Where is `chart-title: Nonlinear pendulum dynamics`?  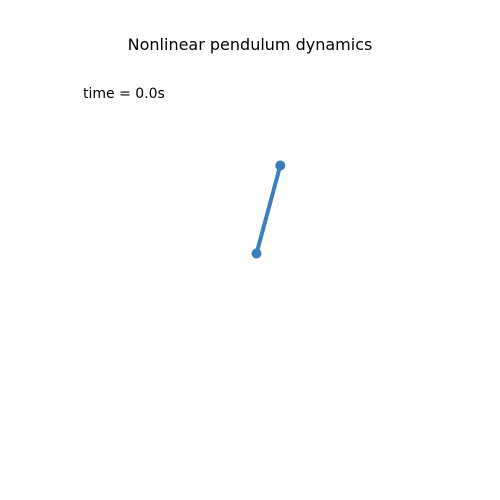
chart-title: Nonlinear pendulum dynamics is located at coordinates (250, 44).